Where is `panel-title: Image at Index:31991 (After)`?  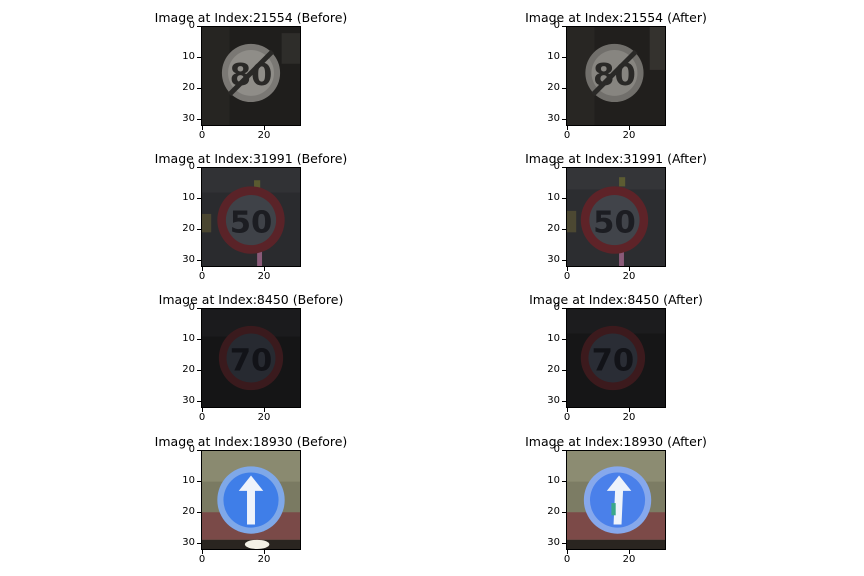 panel-title: Image at Index:31991 (After) is located at coordinates (616, 158).